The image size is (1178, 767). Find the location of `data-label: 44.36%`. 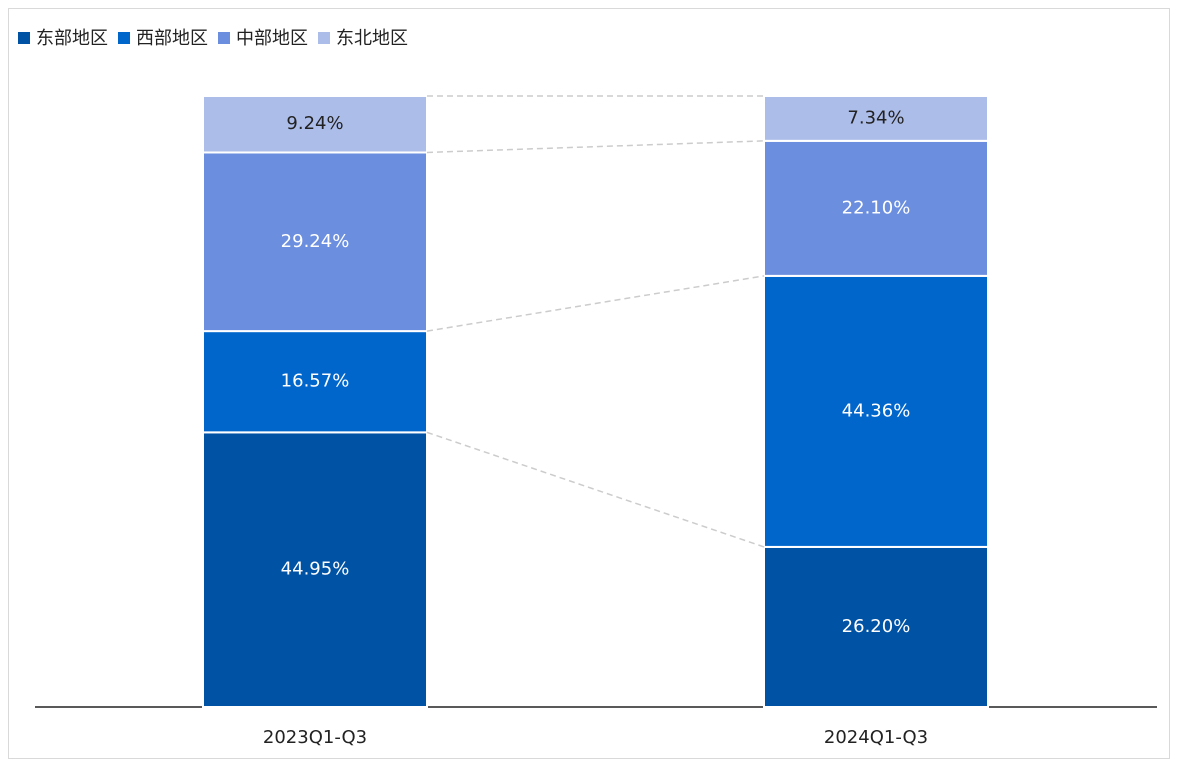

data-label: 44.36% is located at coordinates (876, 410).